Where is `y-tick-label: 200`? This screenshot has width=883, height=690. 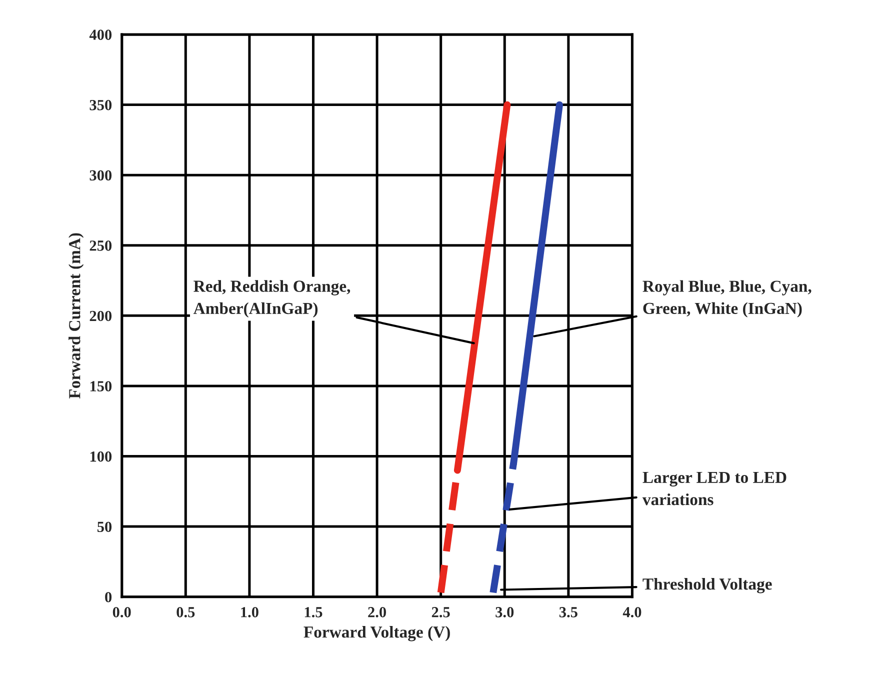
y-tick-label: 200 is located at coordinates (101, 316).